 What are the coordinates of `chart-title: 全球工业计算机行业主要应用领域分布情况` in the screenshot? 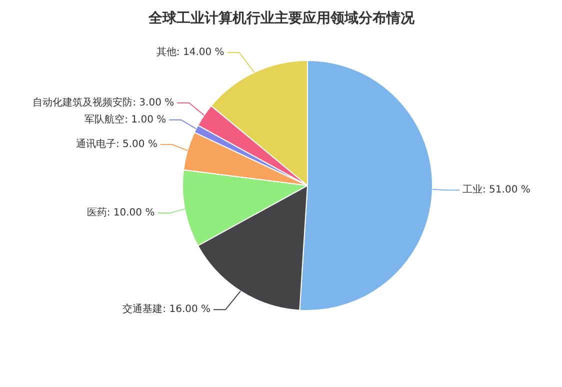 It's located at (282, 18).